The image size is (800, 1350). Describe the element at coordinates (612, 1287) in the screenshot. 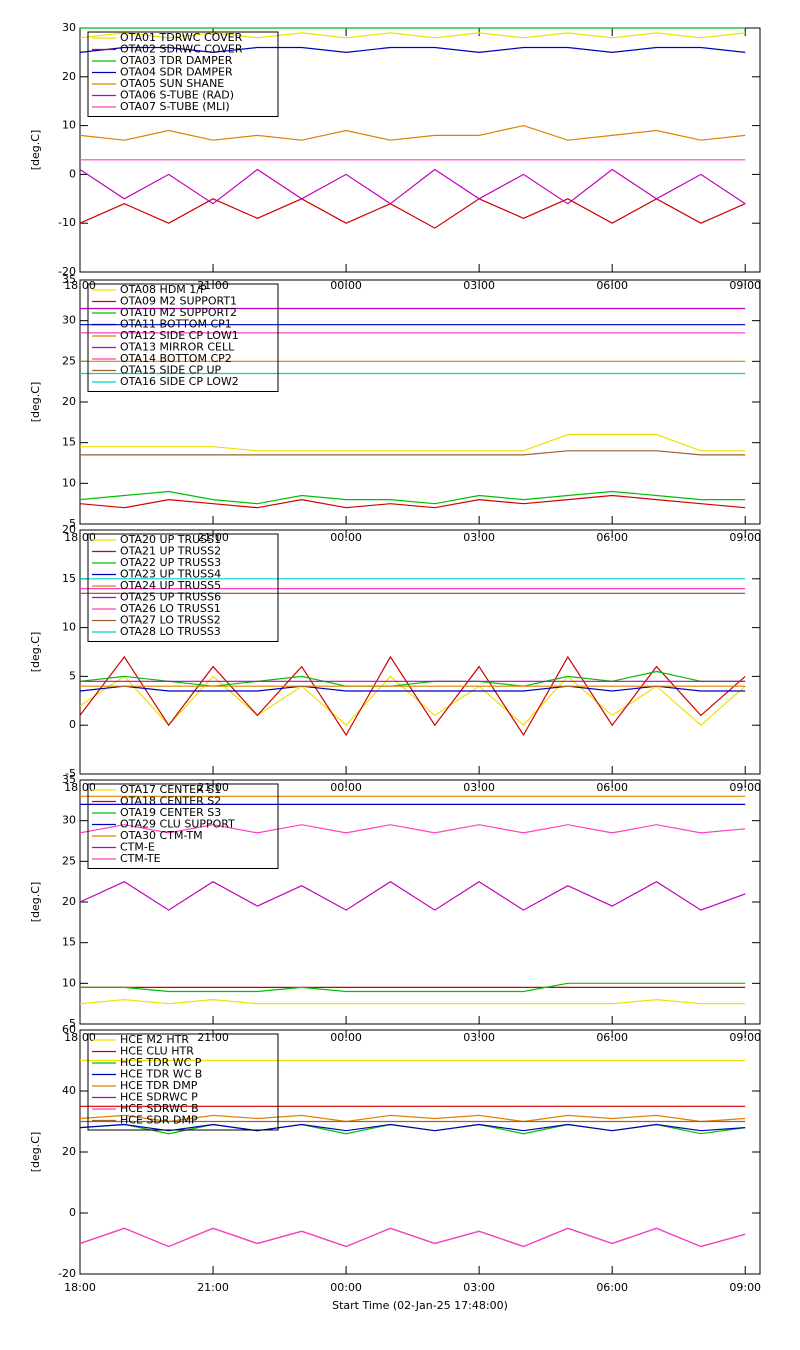

I see `x-tick-label: 06:00` at that location.